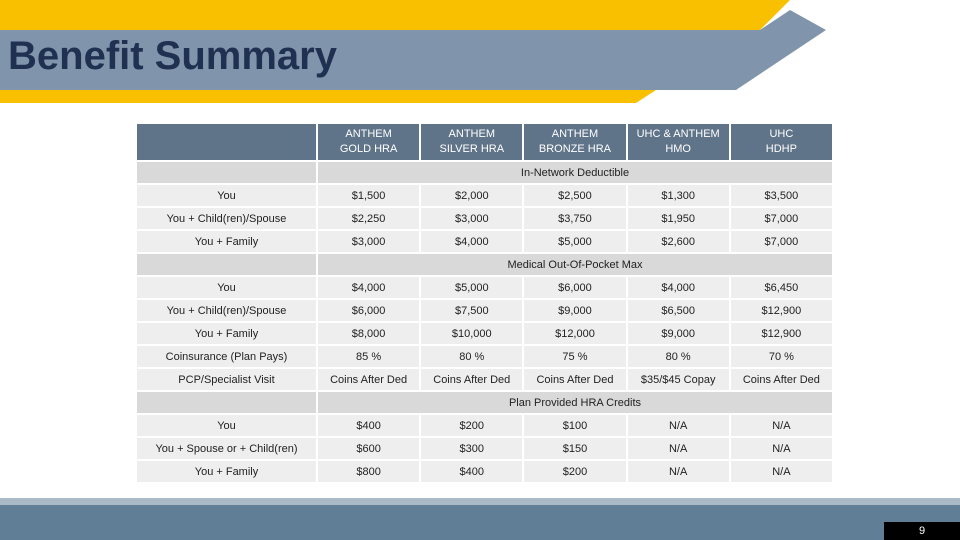  I want to click on column-header: UHC & ANTHEM HMO, so click(678, 142).